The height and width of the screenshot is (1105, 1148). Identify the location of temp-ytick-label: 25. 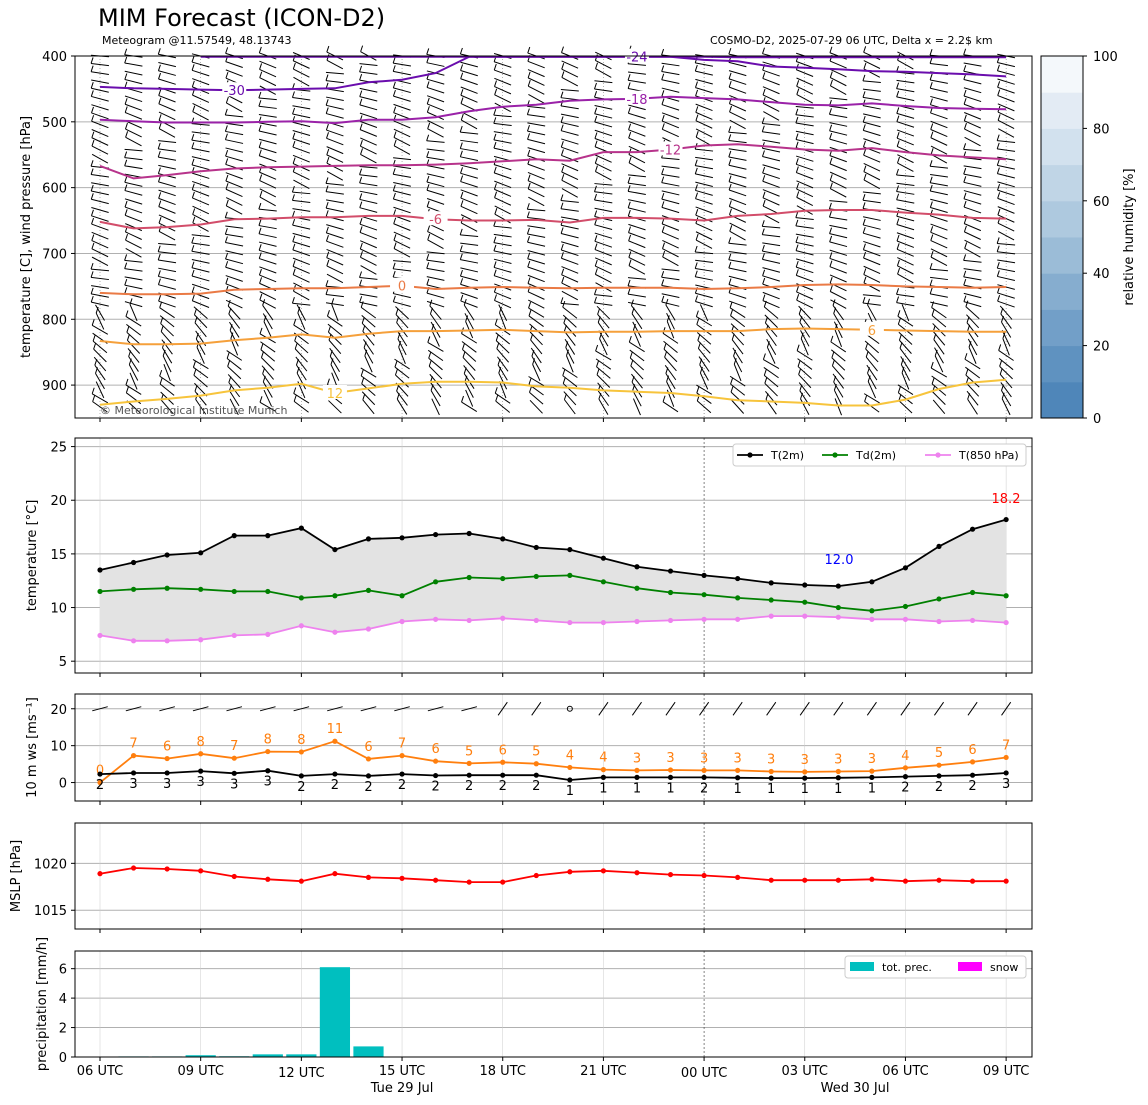
(58, 448).